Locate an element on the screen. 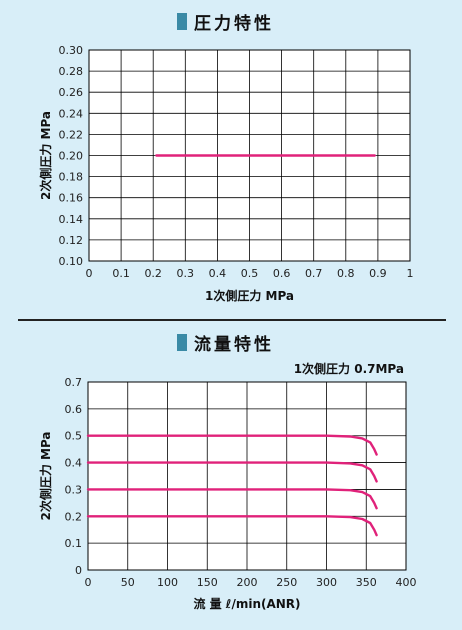 This screenshot has height=630, width=462. title-marker-flow is located at coordinates (182, 342).